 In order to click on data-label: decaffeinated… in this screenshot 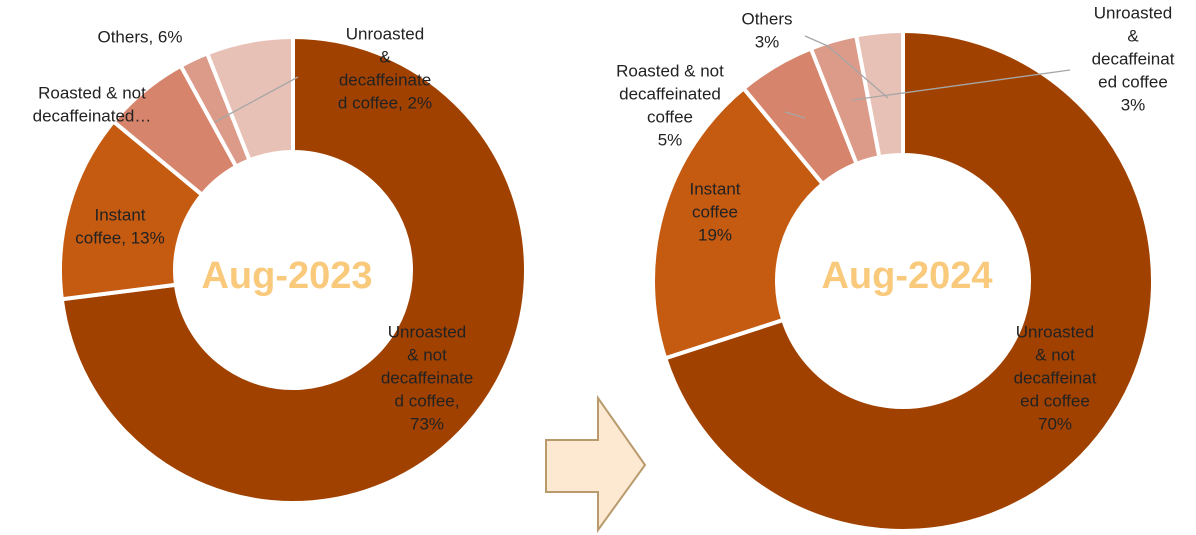, I will do `click(92, 115)`.